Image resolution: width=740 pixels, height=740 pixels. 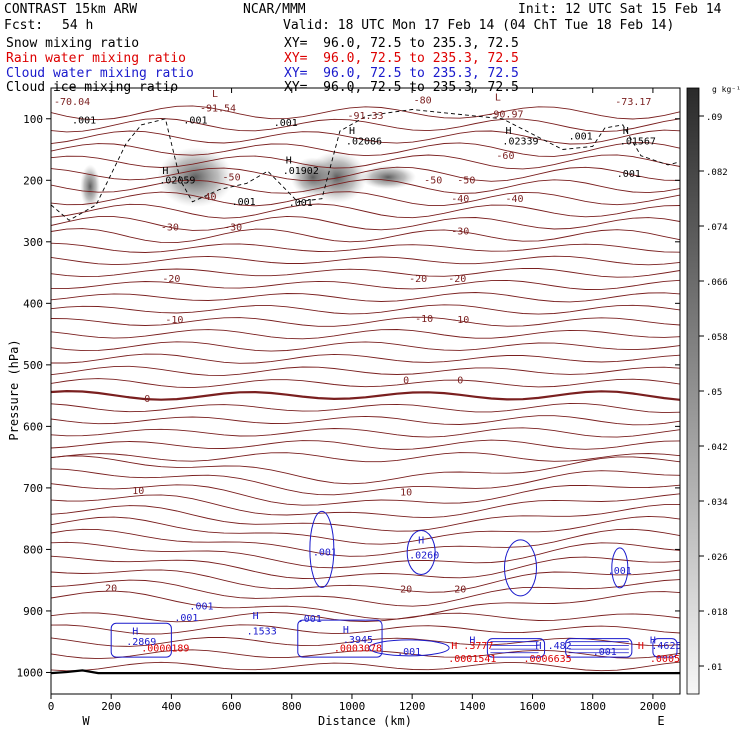 I want to click on x-axis-label: Distance (km), so click(x=365, y=721).